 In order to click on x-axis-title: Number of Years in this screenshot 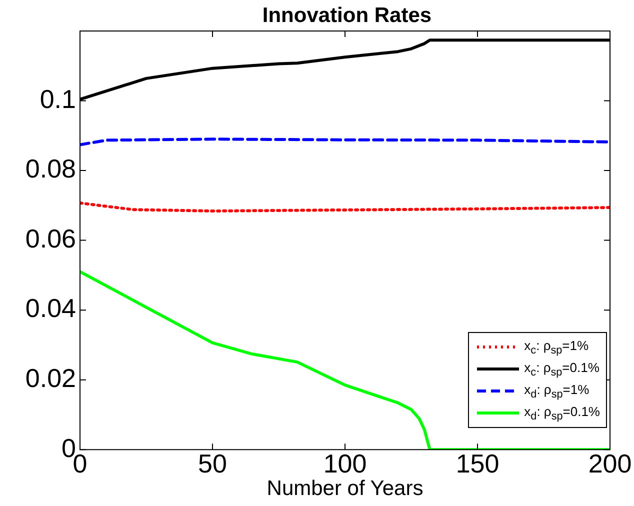, I will do `click(345, 488)`.